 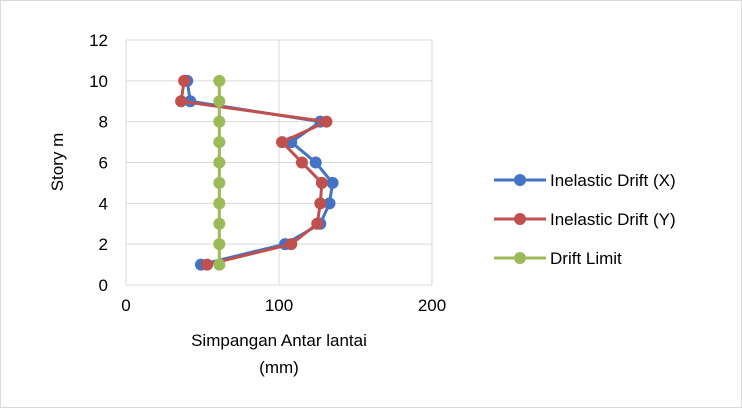 I want to click on plot-series, so click(x=257, y=172).